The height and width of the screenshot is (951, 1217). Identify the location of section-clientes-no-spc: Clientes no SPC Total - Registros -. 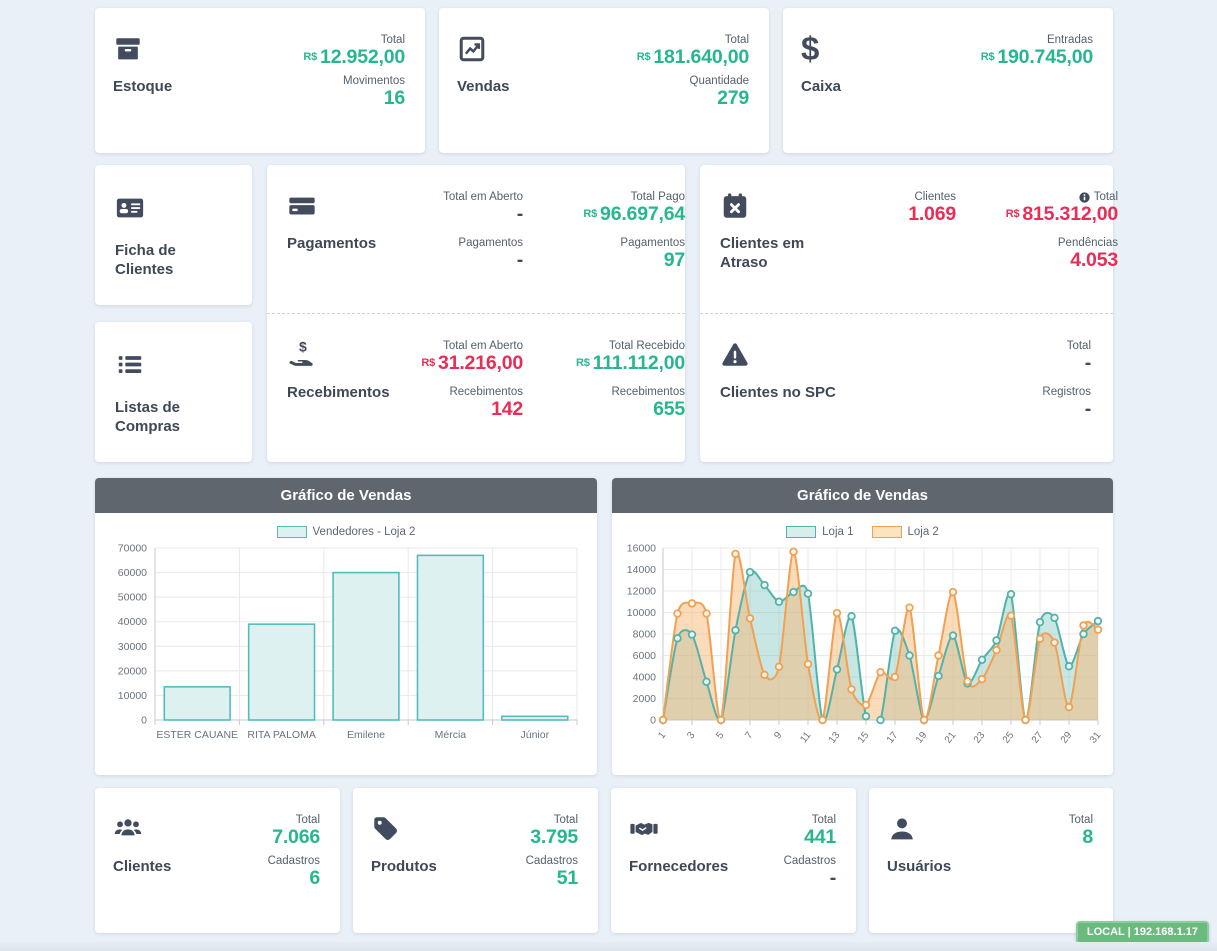
(906, 388).